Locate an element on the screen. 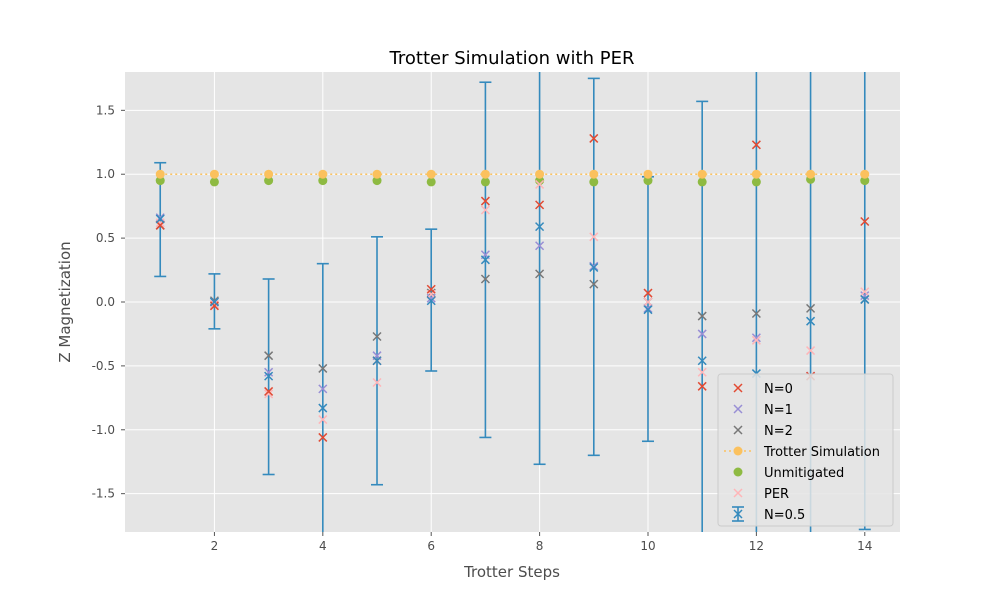  x-tick-label: 2 is located at coordinates (215, 546).